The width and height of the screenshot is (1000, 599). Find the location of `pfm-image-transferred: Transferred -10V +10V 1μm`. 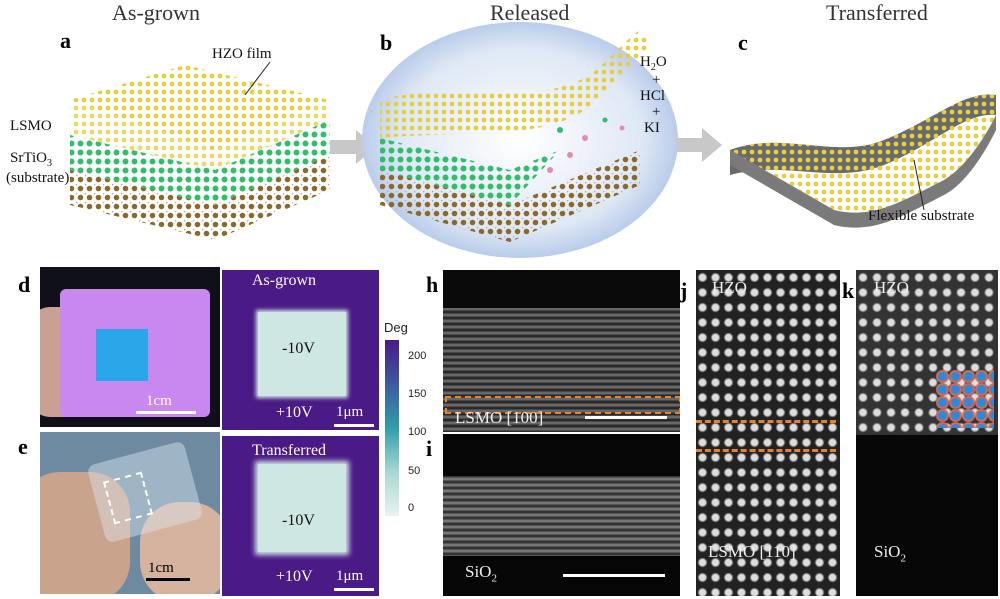

pfm-image-transferred: Transferred -10V +10V 1μm is located at coordinates (300, 516).